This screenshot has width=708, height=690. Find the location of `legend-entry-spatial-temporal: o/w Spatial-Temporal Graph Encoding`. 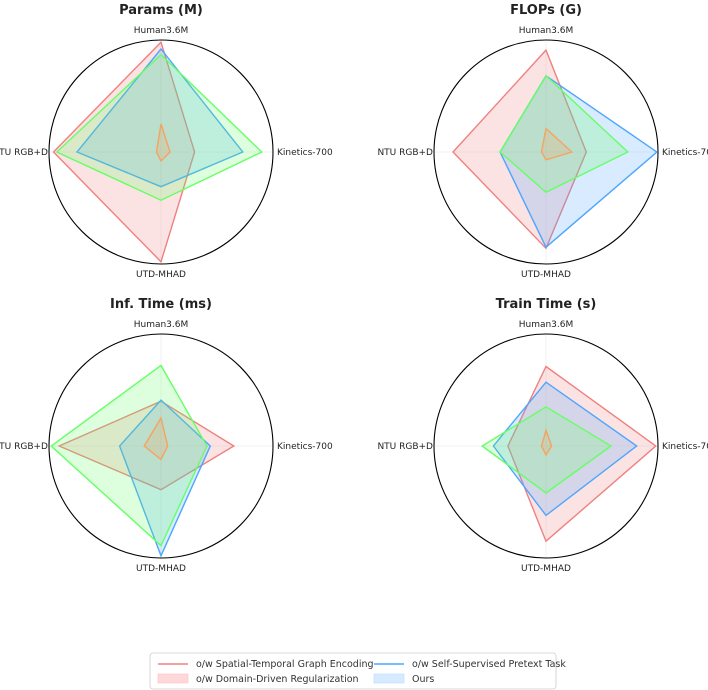

legend-entry-spatial-temporal: o/w Spatial-Temporal Graph Encoding is located at coordinates (266, 664).